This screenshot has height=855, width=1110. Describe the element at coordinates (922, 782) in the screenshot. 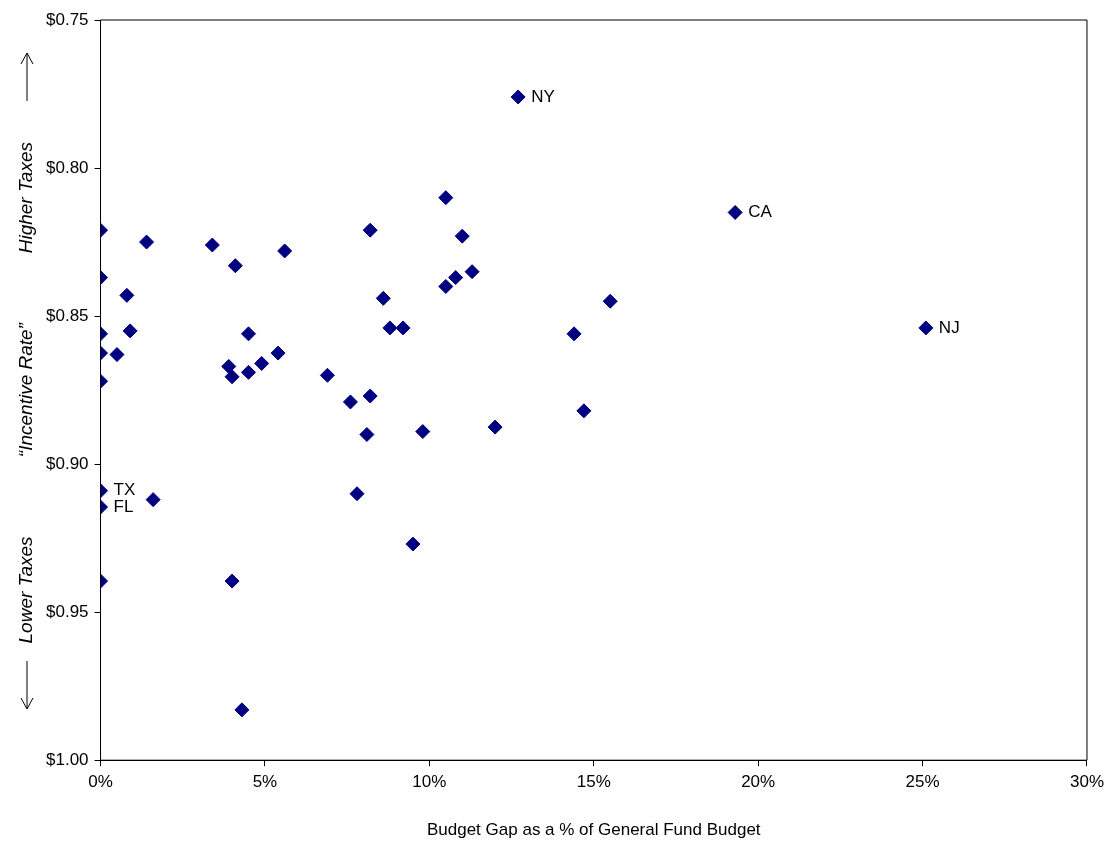

I see `x-tick-label: 25%` at that location.